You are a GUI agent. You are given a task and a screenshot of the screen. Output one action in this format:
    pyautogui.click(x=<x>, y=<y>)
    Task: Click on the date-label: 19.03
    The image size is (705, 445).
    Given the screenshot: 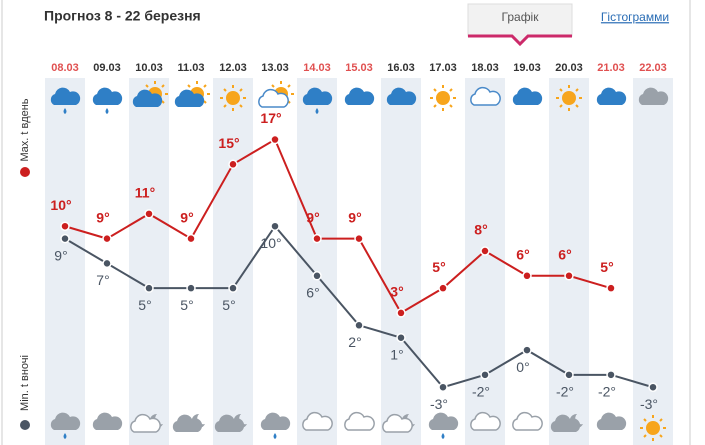 What is the action you would take?
    pyautogui.click(x=527, y=68)
    